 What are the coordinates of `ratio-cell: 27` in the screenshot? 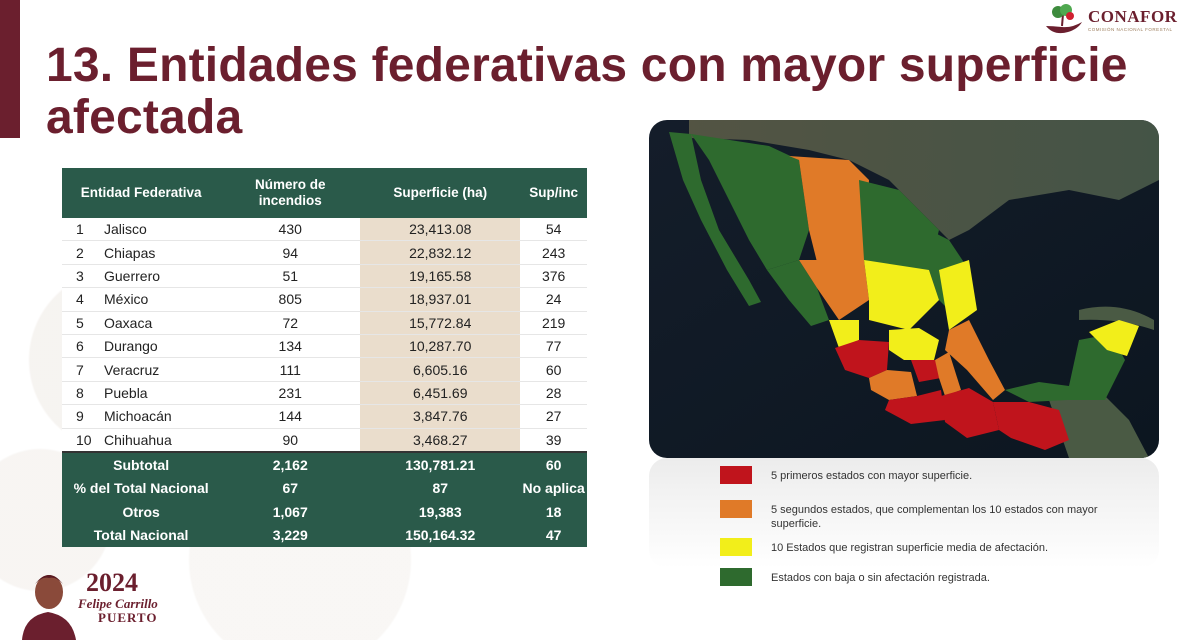 It's located at (553, 416).